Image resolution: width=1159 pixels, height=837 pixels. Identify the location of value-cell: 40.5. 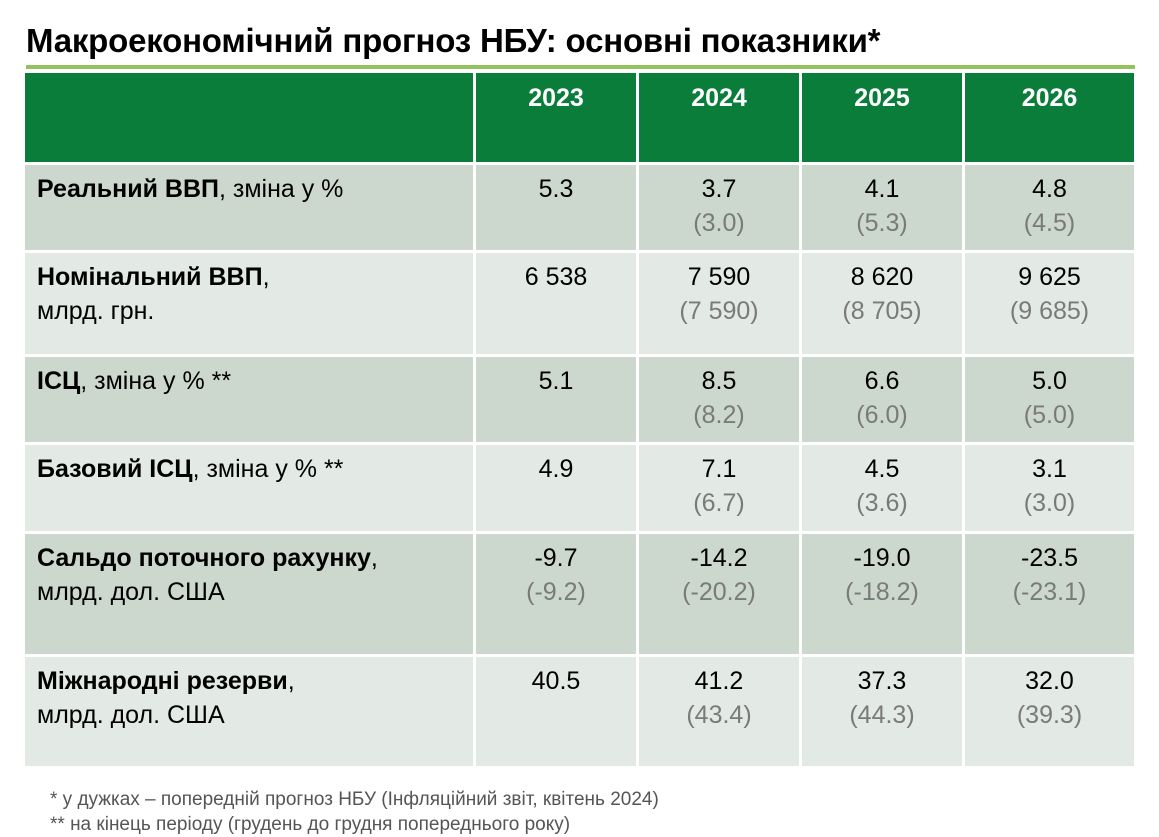
(556, 711).